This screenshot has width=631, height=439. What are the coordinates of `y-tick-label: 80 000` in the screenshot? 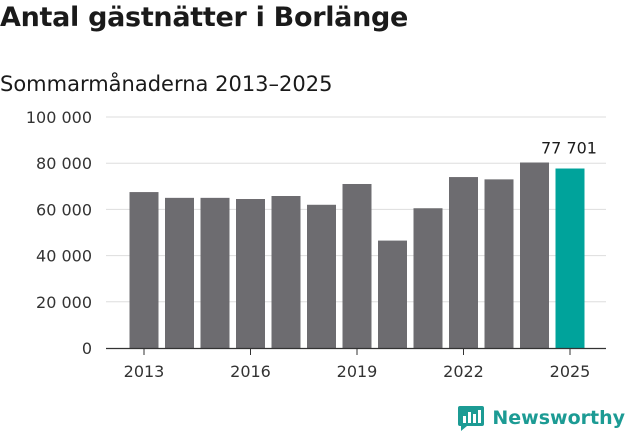 It's located at (64, 163).